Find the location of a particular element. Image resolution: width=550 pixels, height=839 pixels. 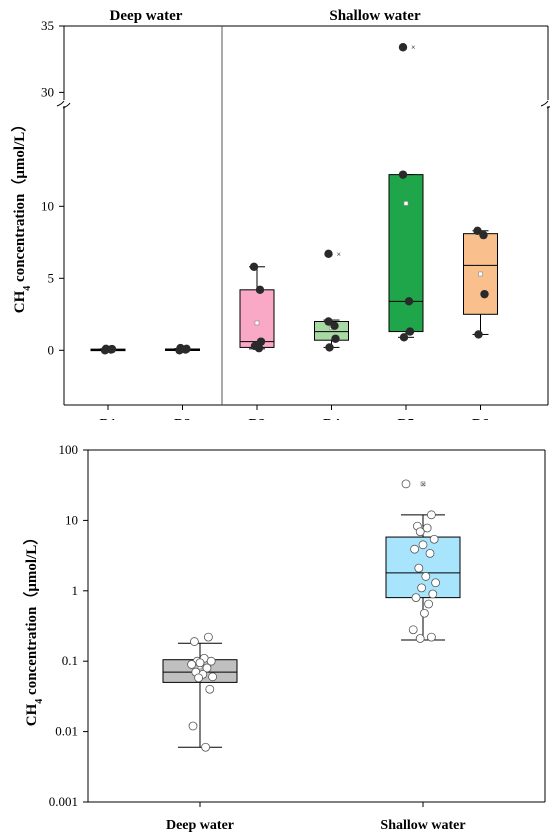

box-d3 is located at coordinates (257, 307).